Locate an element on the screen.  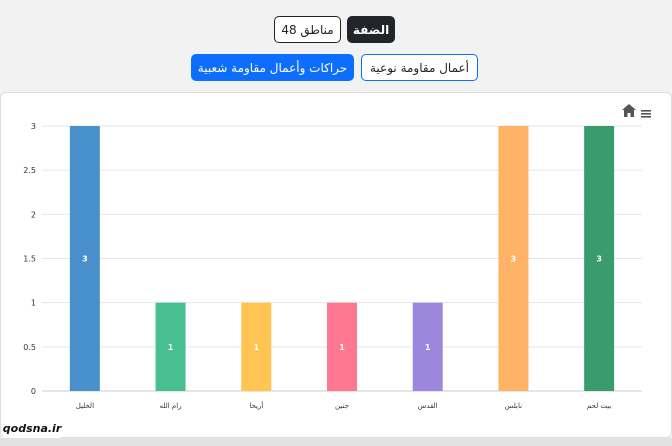
y-tick-label: 0.5 is located at coordinates (29, 347).